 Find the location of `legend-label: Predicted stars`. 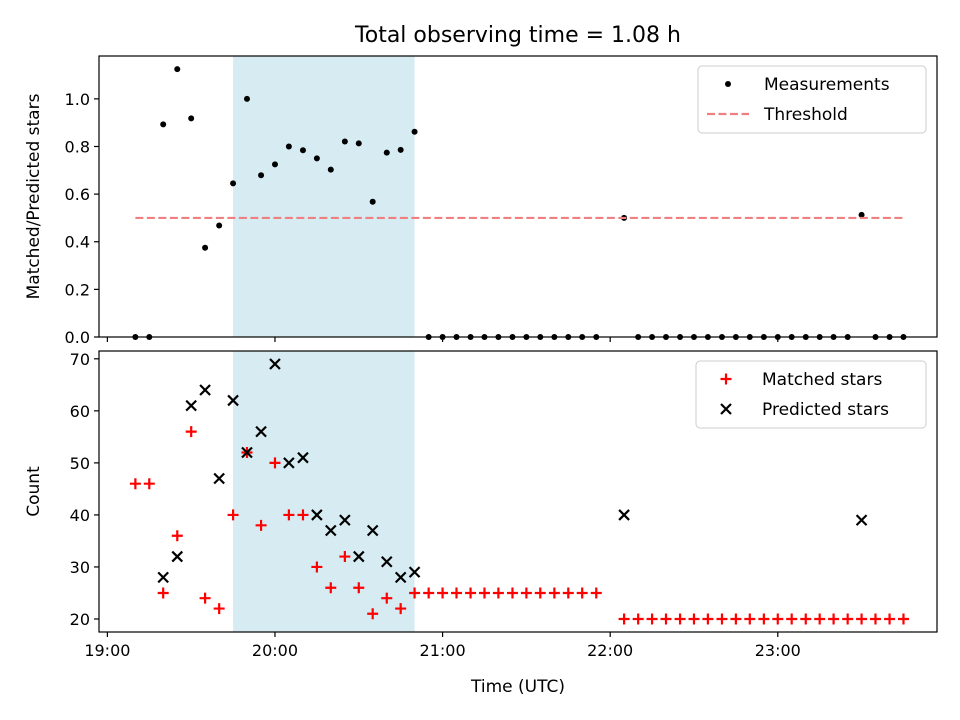

legend-label: Predicted stars is located at coordinates (825, 410).